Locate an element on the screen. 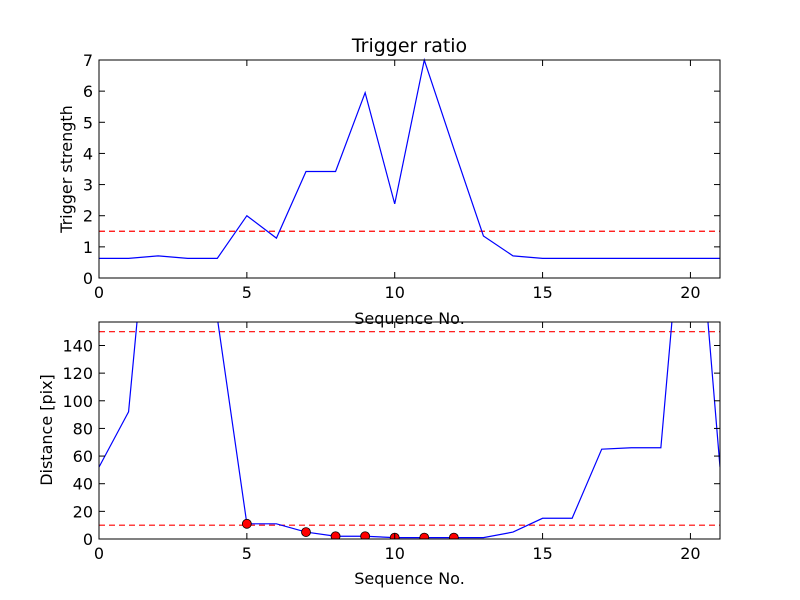  y-axis-label: Distance [pix] is located at coordinates (46, 430).